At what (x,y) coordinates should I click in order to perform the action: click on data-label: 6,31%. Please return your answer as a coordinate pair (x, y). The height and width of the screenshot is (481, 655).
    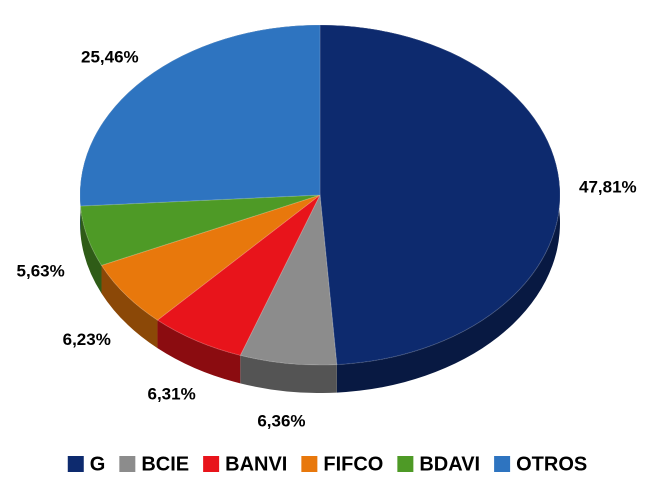
    Looking at the image, I should click on (172, 393).